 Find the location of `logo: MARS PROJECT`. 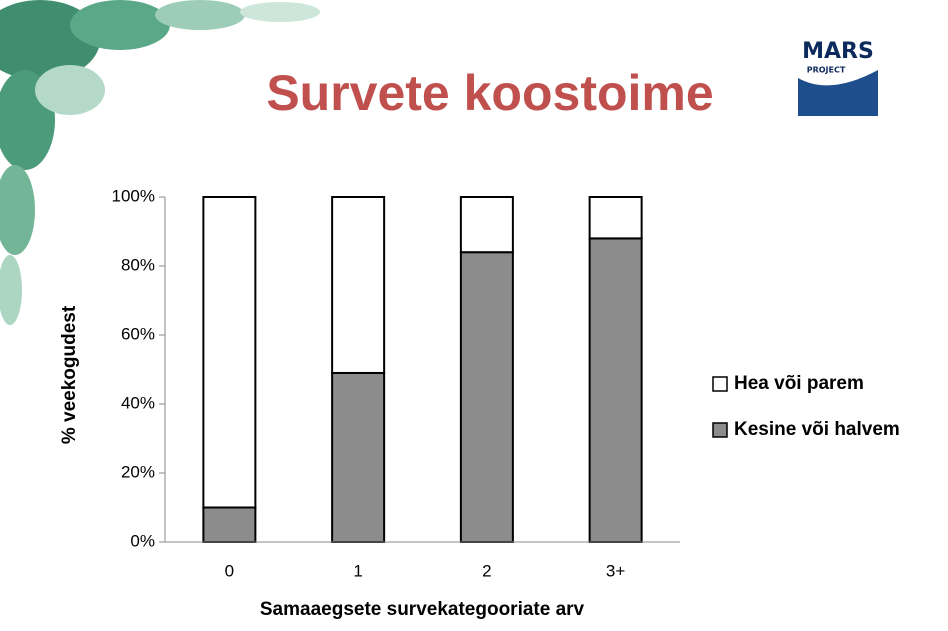

logo: MARS PROJECT is located at coordinates (838, 77).